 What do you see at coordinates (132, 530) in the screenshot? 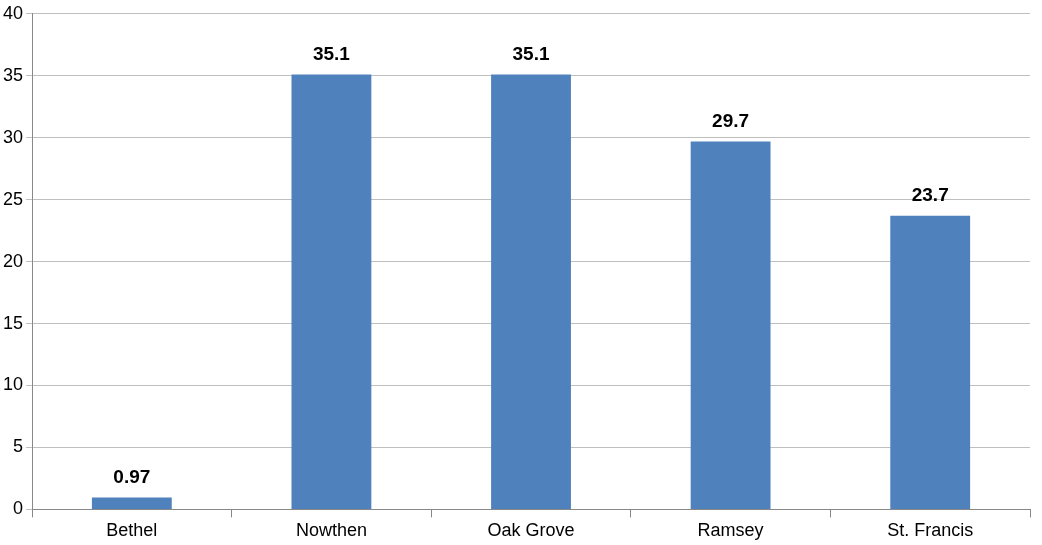
I see `x-tick-label: Bethel` at bounding box center [132, 530].